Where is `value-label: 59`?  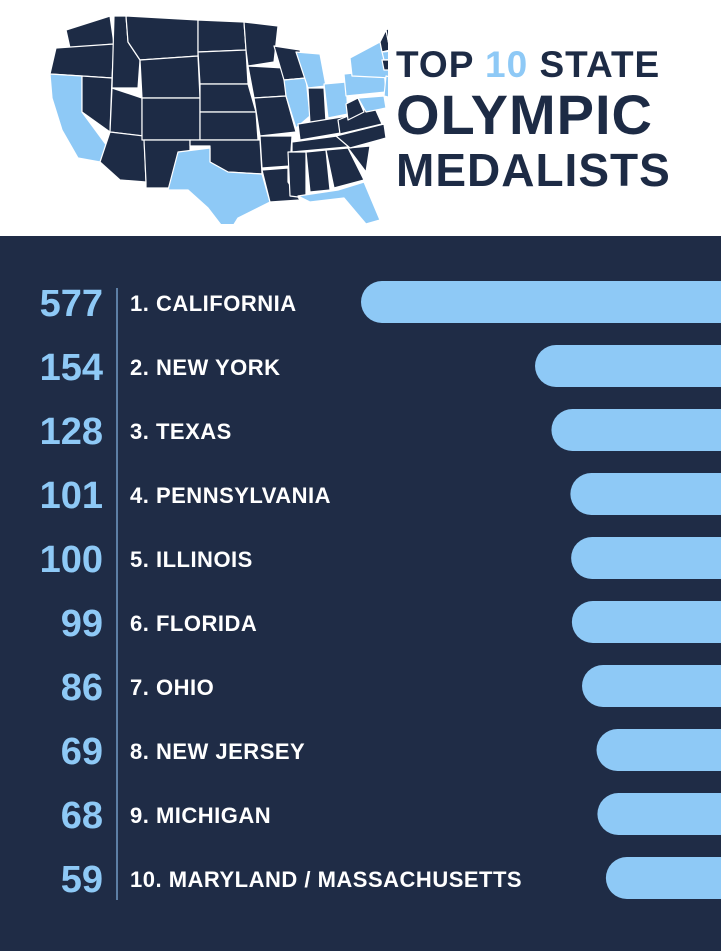 value-label: 59 is located at coordinates (82, 880).